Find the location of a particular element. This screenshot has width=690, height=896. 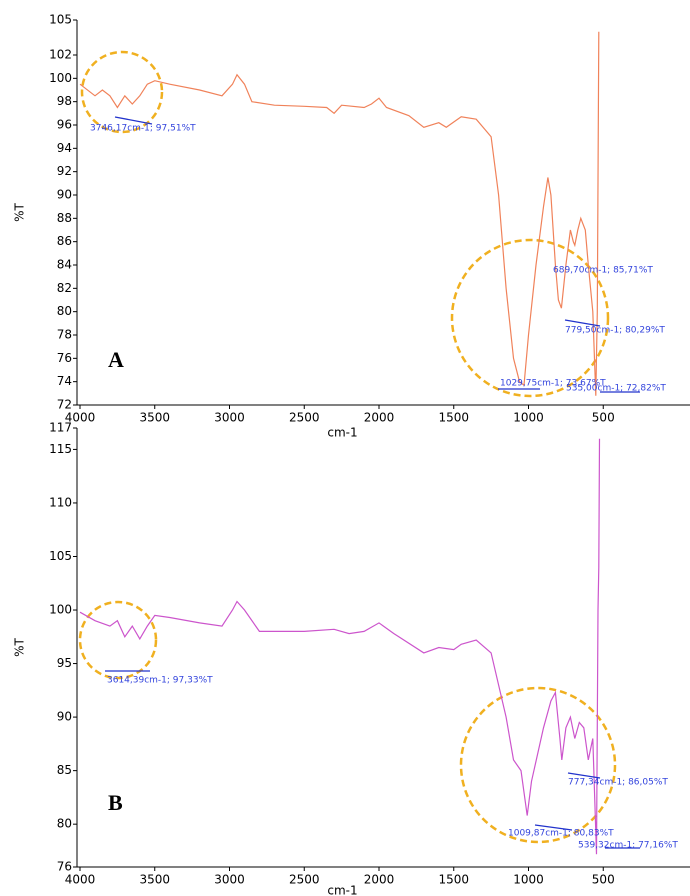

y-tick-label: 117 is located at coordinates (60, 428).